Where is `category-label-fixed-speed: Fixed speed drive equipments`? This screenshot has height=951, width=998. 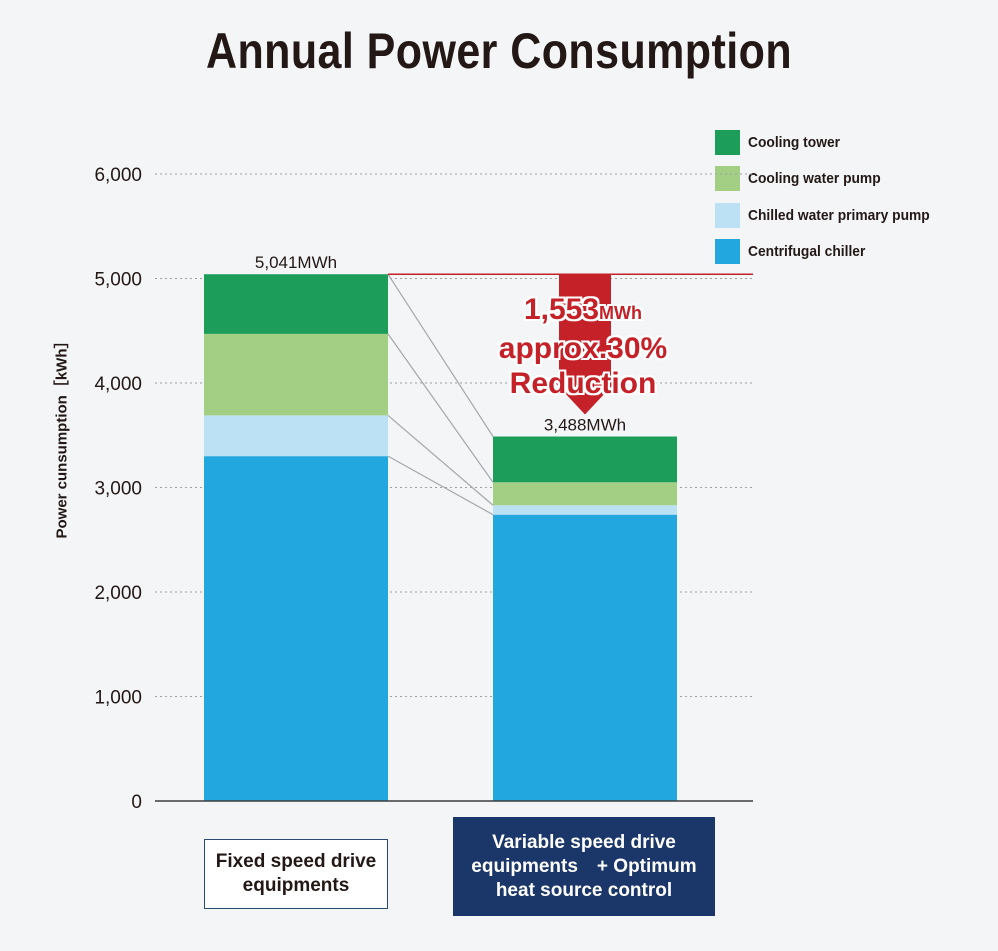
category-label-fixed-speed: Fixed speed drive equipments is located at coordinates (296, 874).